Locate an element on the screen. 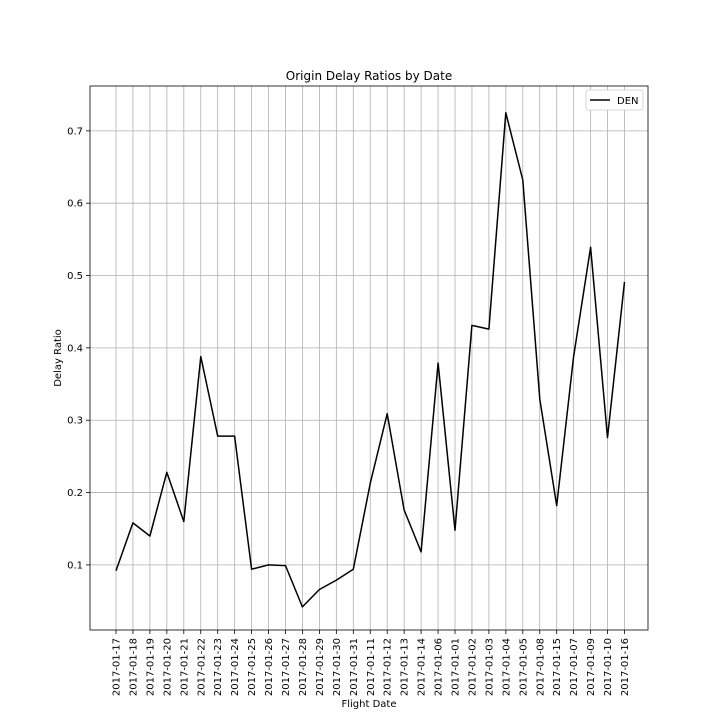 This screenshot has width=720, height=720. x-tick-label: 2017-01-03 is located at coordinates (489, 667).